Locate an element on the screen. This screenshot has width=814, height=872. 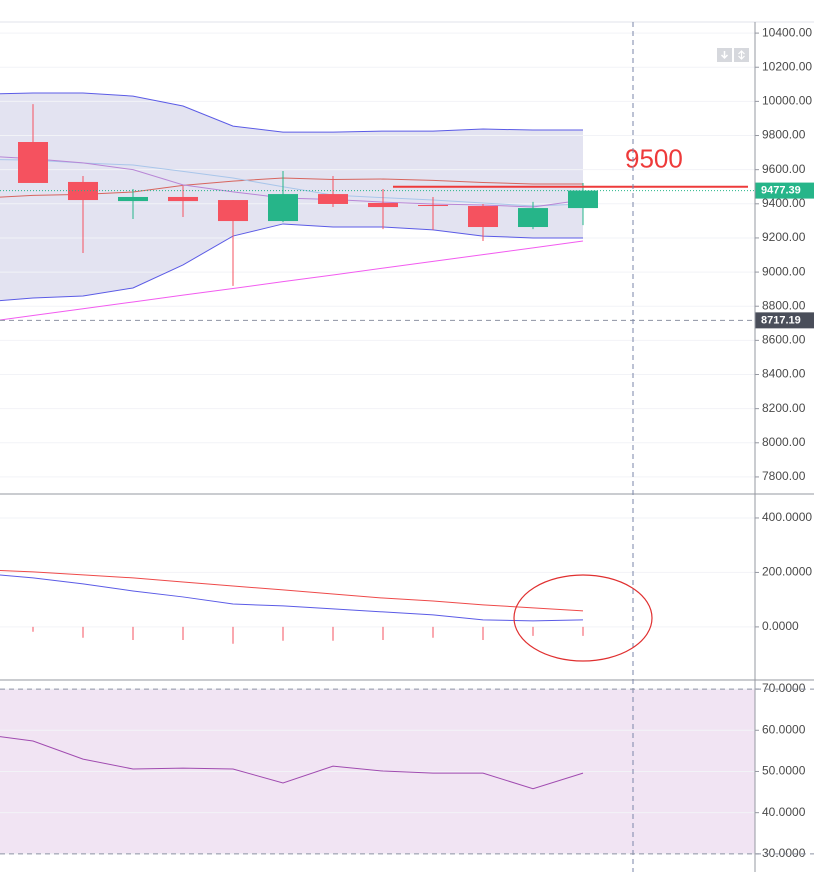
y-tick-label: 8000.00 is located at coordinates (784, 442).